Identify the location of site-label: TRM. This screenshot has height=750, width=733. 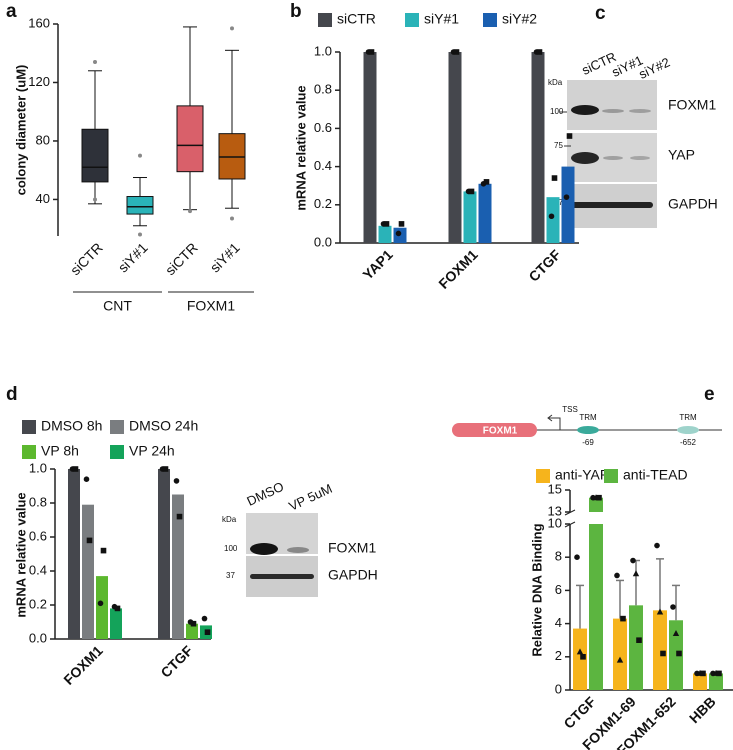
(688, 417).